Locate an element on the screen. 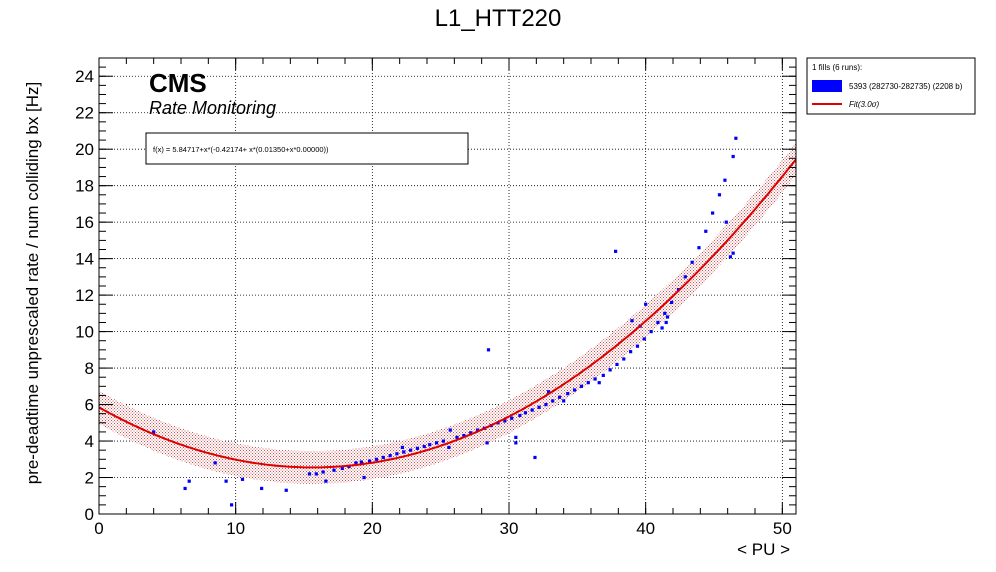 The image size is (996, 572). y-tick-label: 8 is located at coordinates (89, 368).